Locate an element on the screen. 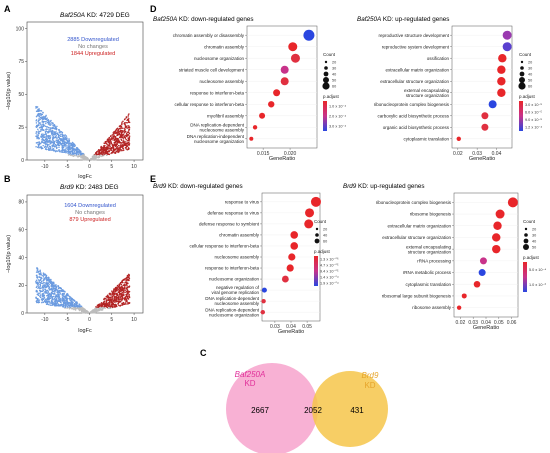 This screenshot has height=453, width=550. panel-letter-a: A is located at coordinates (7, 9).